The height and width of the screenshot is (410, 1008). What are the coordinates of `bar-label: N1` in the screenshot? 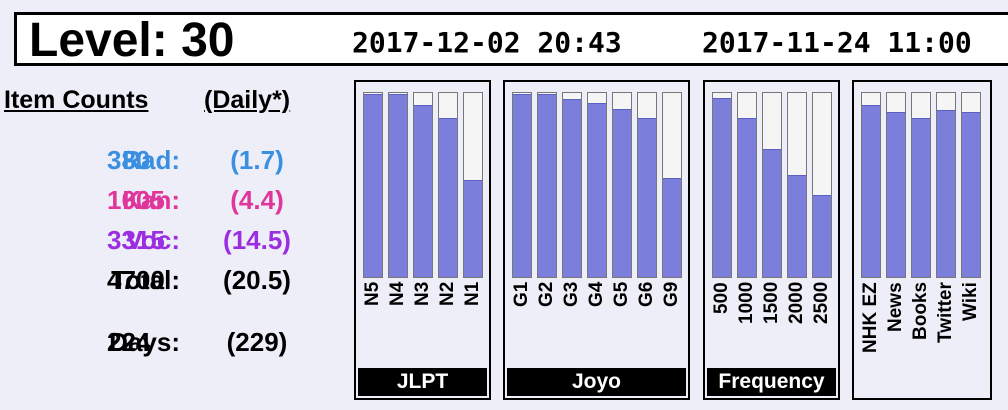 It's located at (472, 293).